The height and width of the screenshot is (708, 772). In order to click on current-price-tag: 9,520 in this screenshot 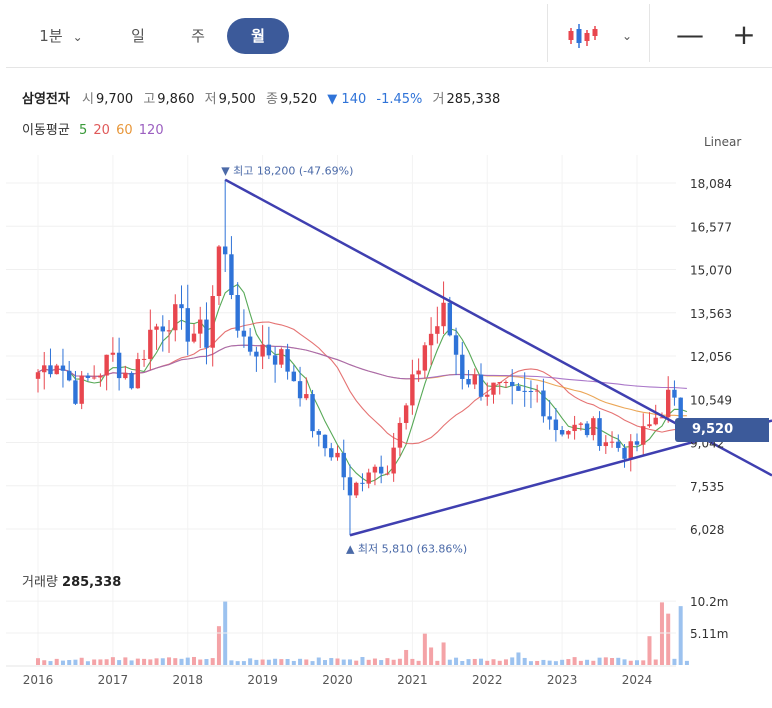, I will do `click(722, 430)`.